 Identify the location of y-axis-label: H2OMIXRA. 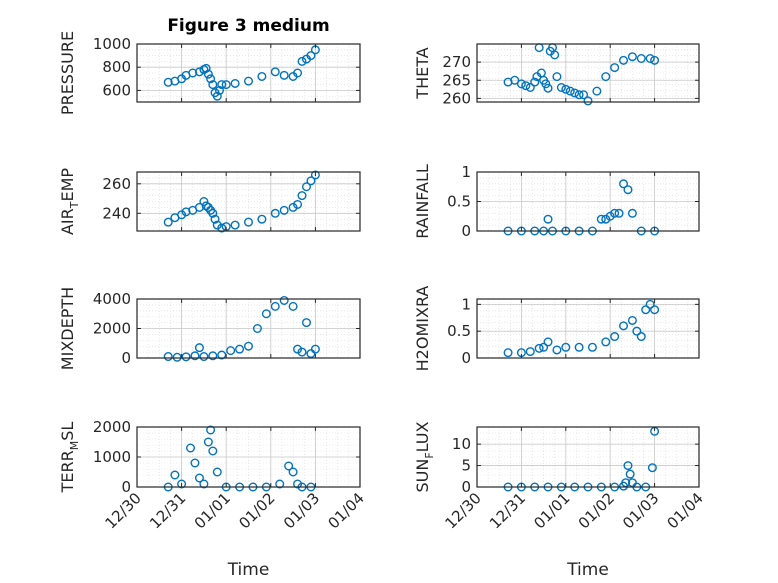
(422, 329).